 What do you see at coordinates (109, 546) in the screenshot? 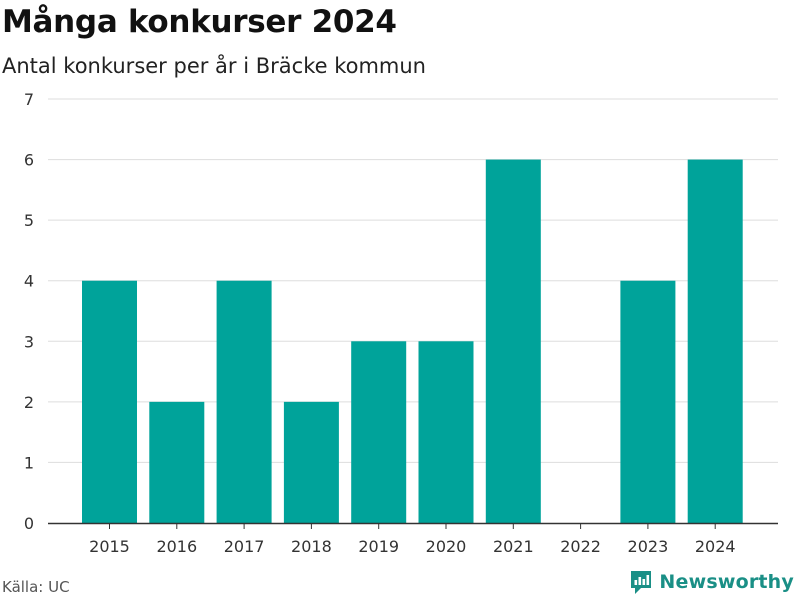
I see `x-tick-label: 2015` at bounding box center [109, 546].